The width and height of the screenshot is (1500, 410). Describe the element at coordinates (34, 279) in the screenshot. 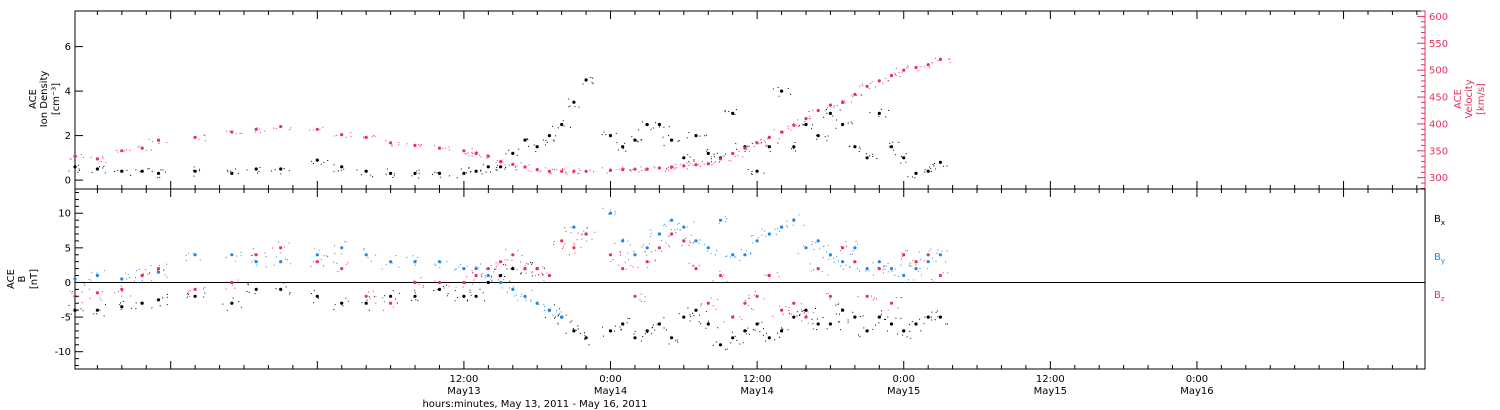

I see `bottom-ylabel-line3: [nT]` at that location.